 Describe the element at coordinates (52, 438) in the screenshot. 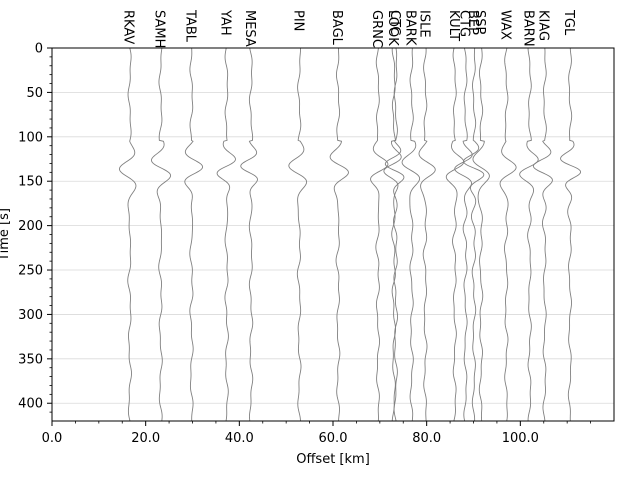

I see `x-tick-label: 0.0` at that location.